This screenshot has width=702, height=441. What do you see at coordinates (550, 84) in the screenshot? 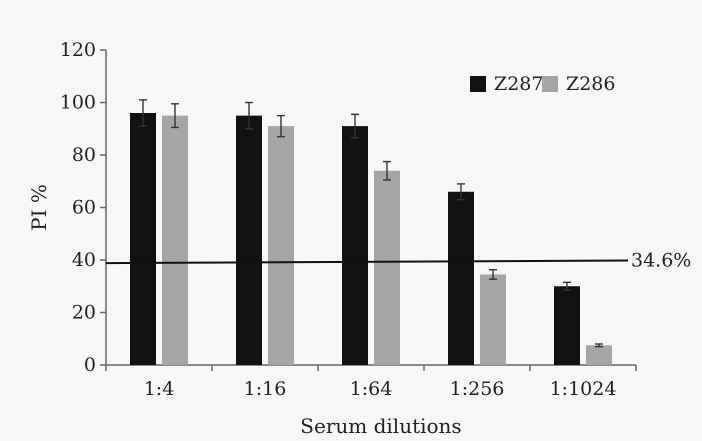
I see `legend-swatch-z286` at bounding box center [550, 84].